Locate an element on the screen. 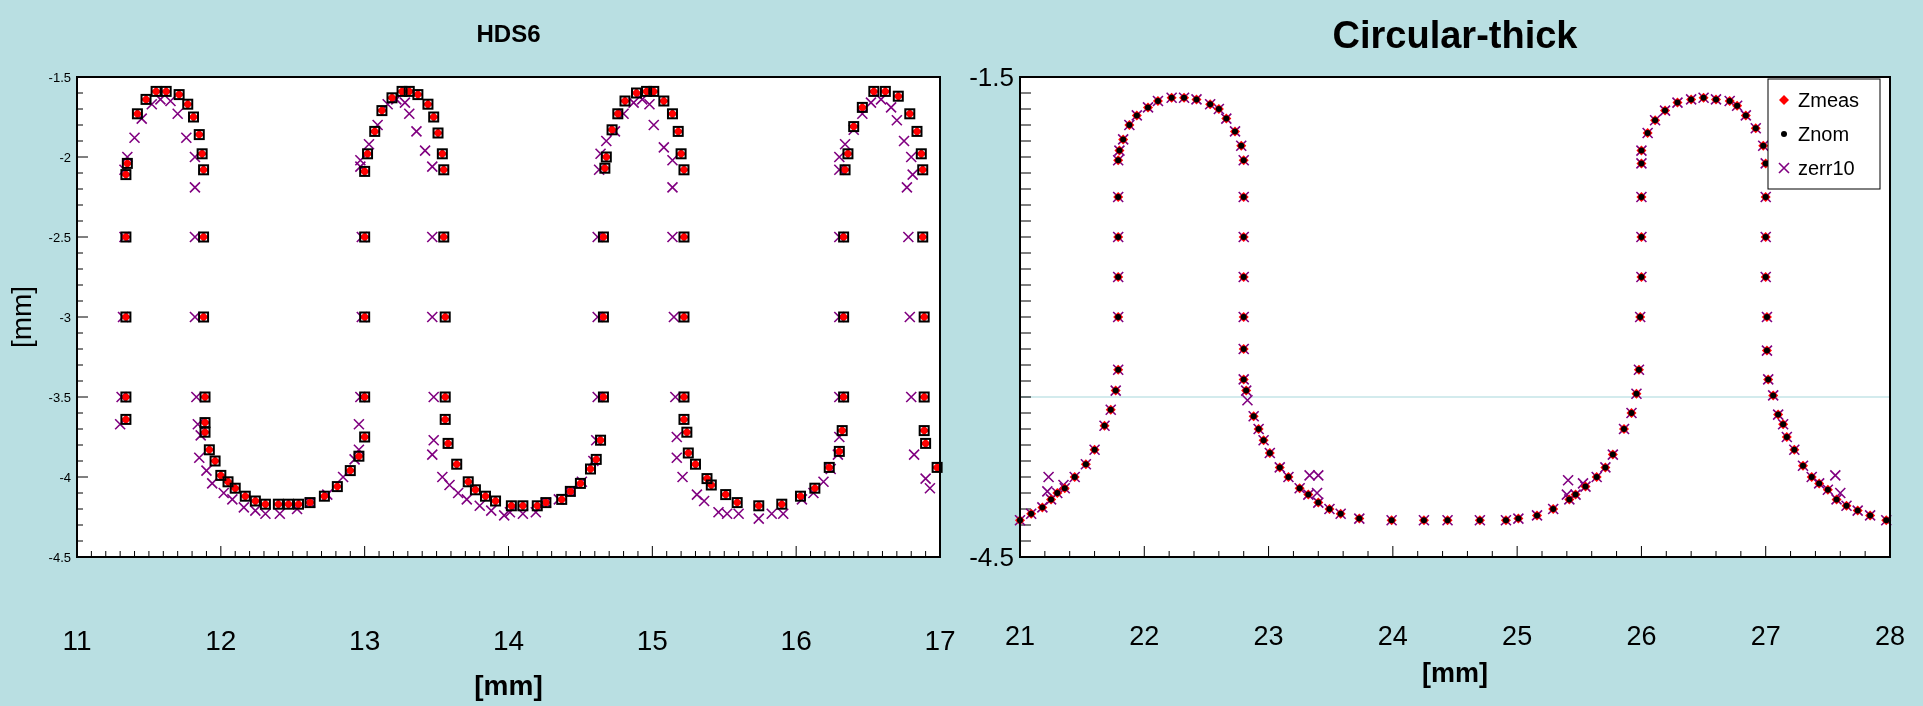 This screenshot has height=706, width=1923. y-tick-label: -2 is located at coordinates (65, 157).